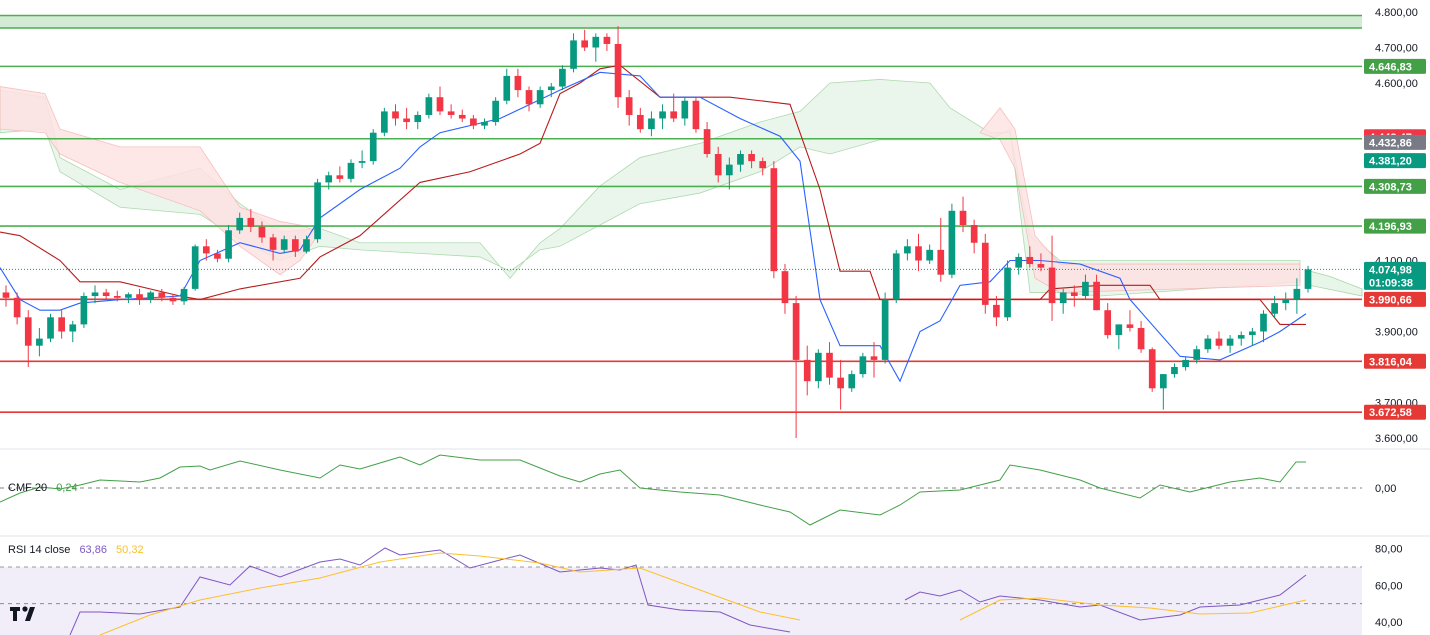 Image resolution: width=1430 pixels, height=635 pixels. I want to click on price-tick-label: 3.900,00, so click(1396, 333).